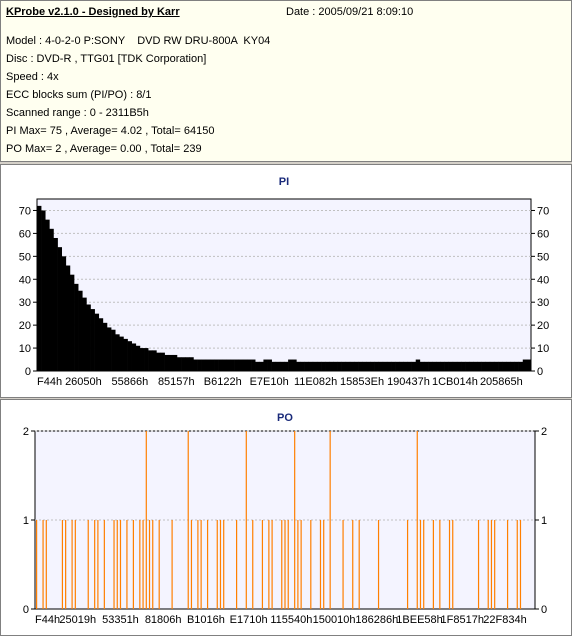 This screenshot has width=572, height=636. I want to click on info-line-disc: Disc : DVD-R , TTG01 [TDK Corporation], so click(106, 59).